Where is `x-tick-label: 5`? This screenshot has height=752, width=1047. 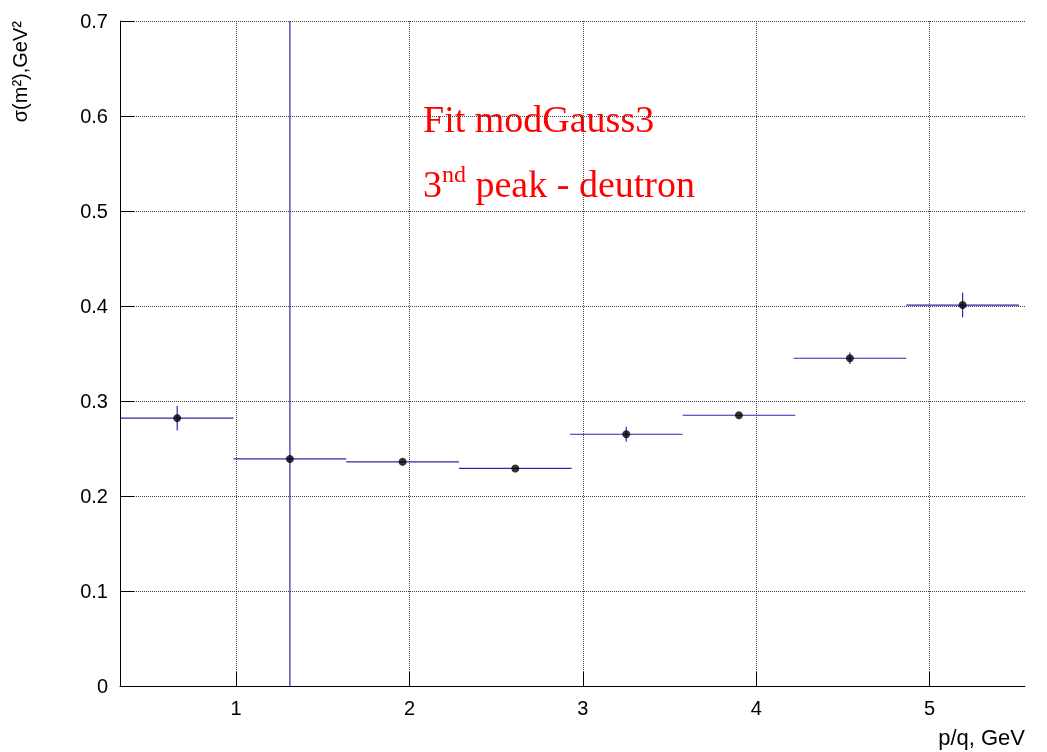
x-tick-label: 5 is located at coordinates (930, 708).